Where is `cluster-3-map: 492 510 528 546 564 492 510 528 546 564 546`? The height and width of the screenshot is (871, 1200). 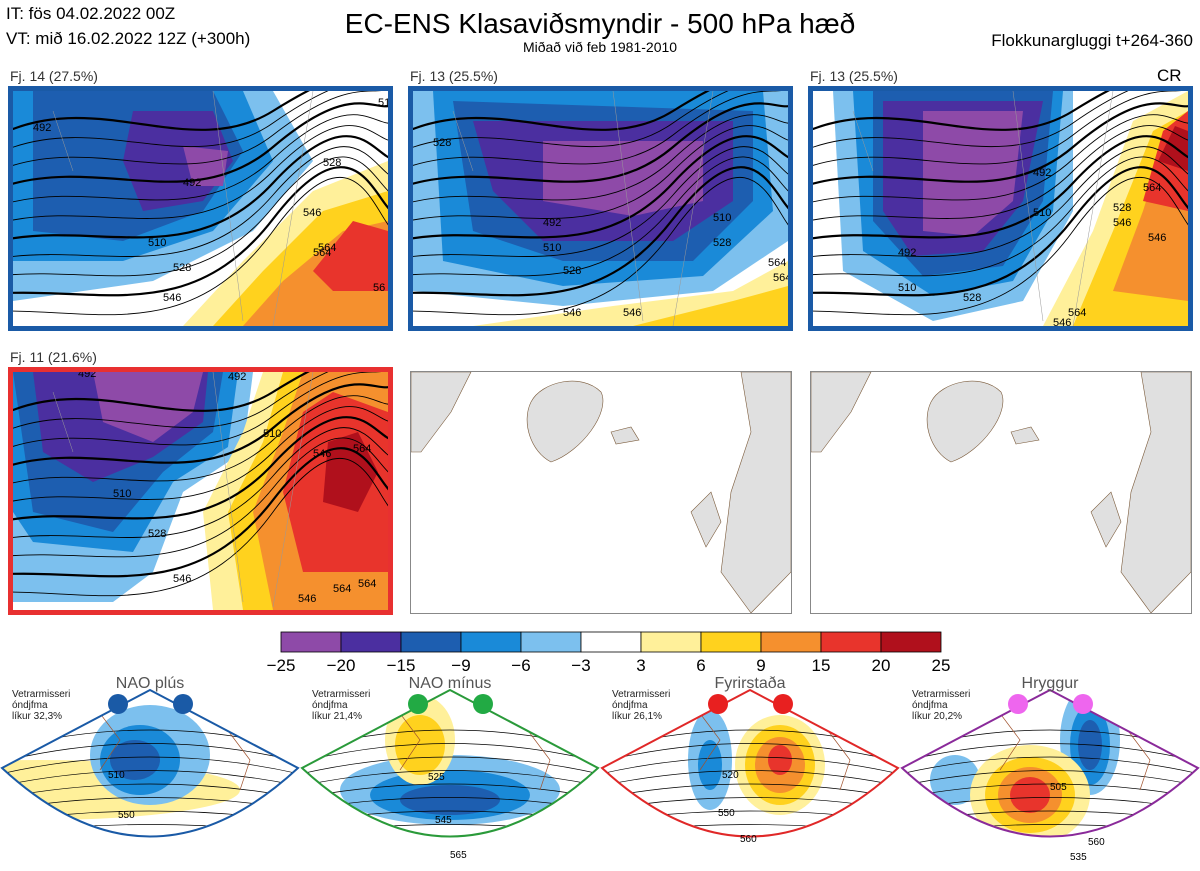
cluster-3-map: 492 510 528 546 564 492 510 528 546 564 546 is located at coordinates (1000, 208).